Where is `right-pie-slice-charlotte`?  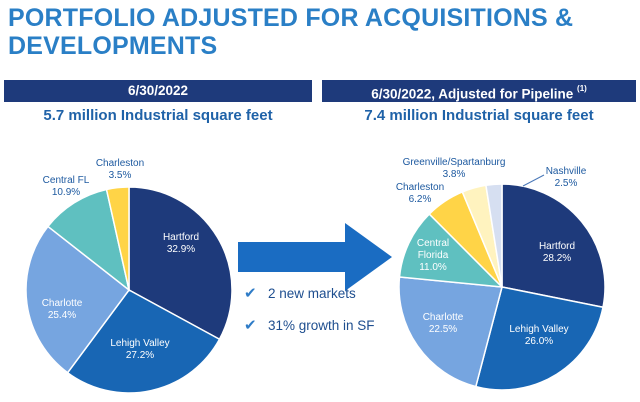 right-pie-slice-charlotte is located at coordinates (450, 332).